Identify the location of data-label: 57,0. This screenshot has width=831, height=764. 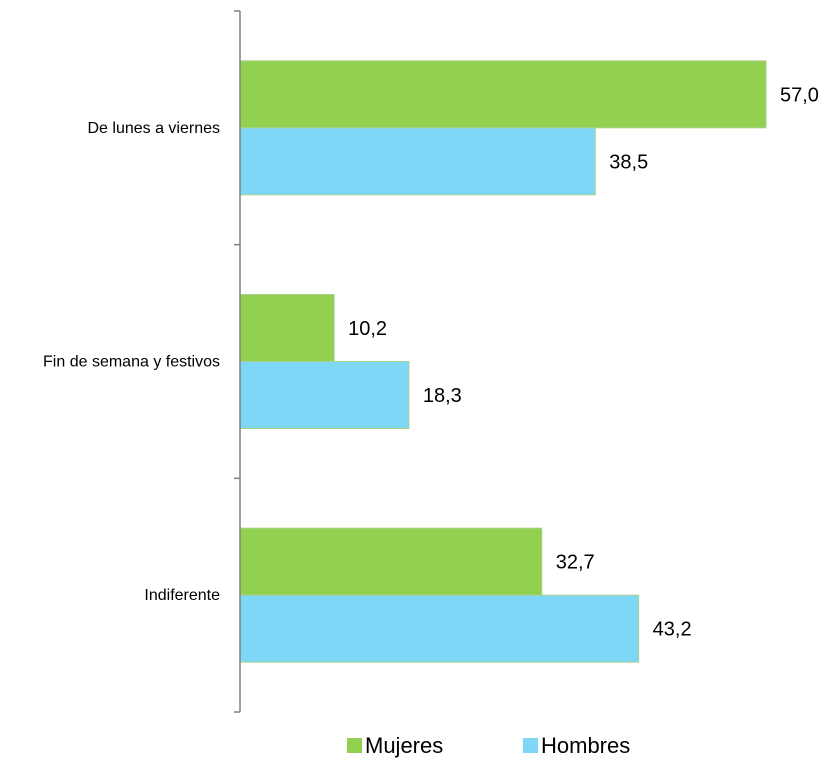
(799, 95).